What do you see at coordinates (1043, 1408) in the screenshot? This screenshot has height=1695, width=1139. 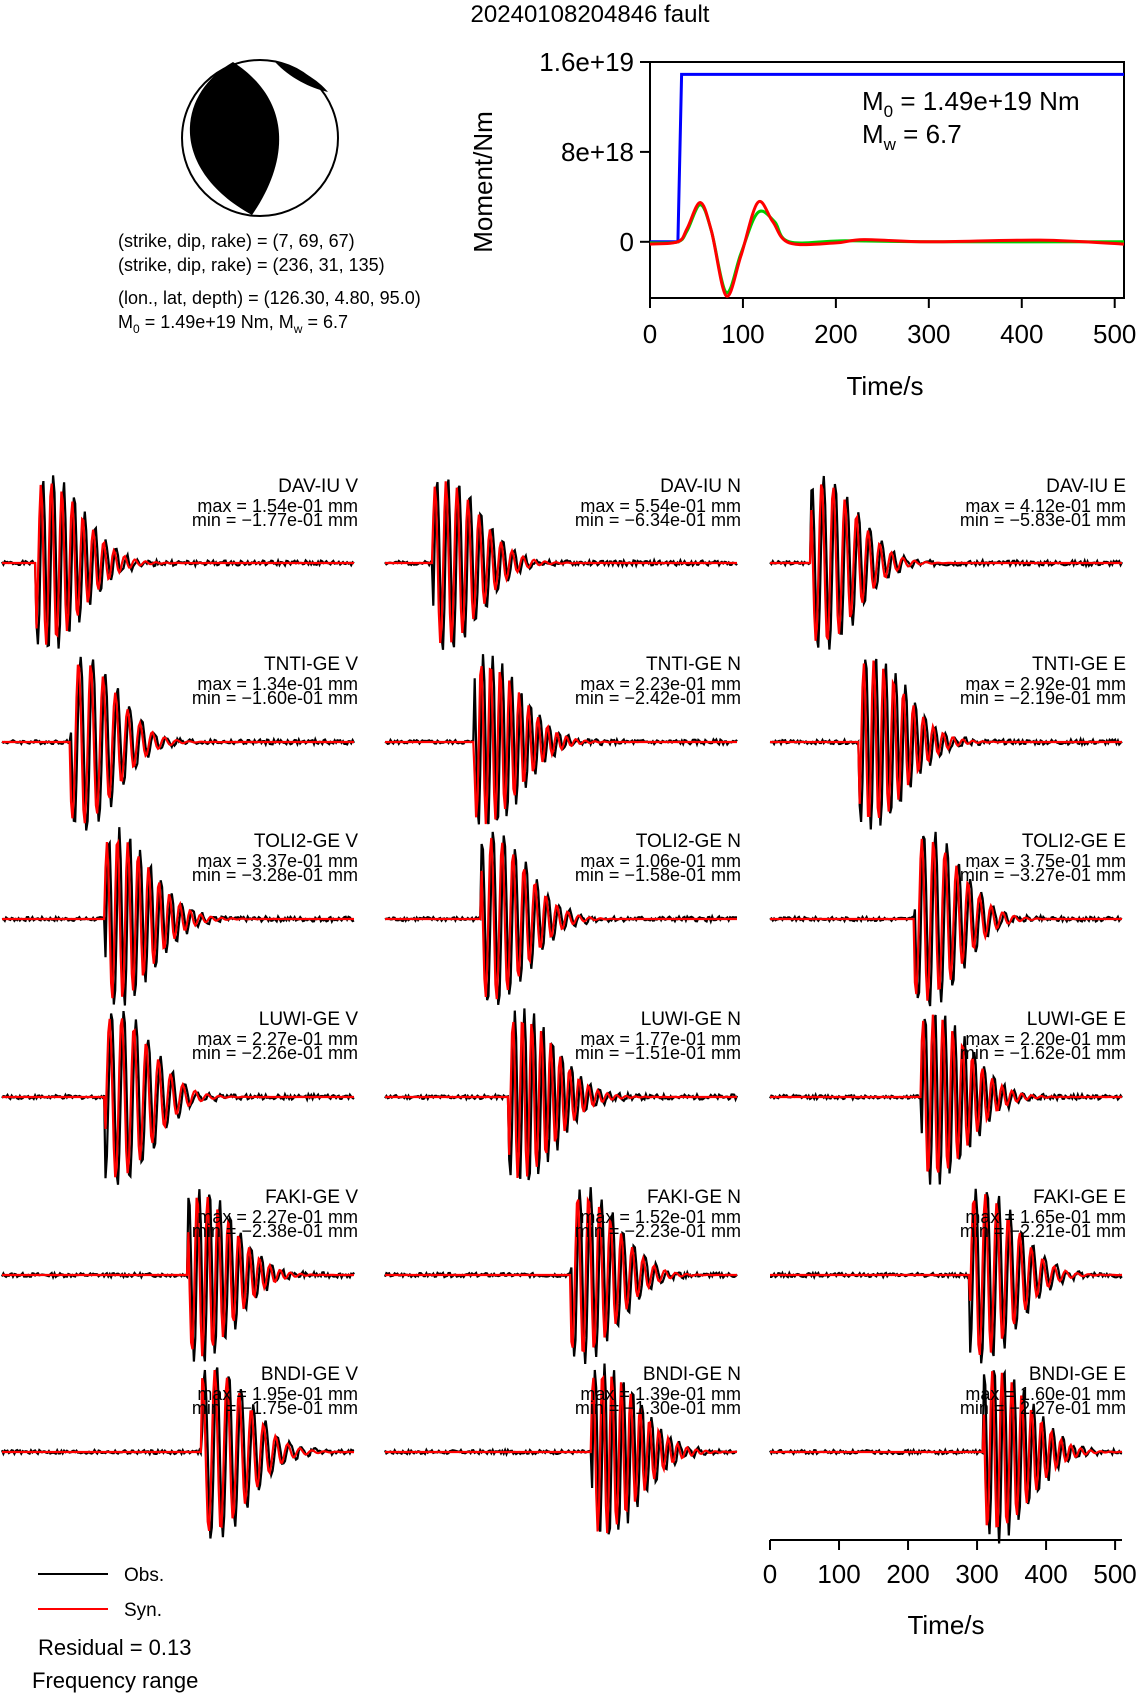 I see `min-amplitude-label: min = −2.27e-01 mm` at bounding box center [1043, 1408].